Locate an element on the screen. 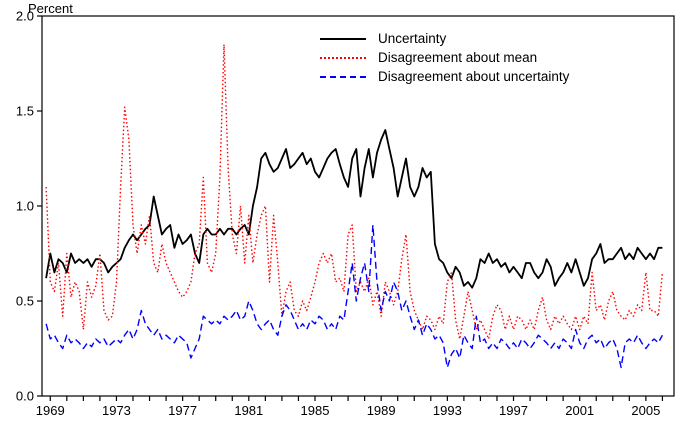 Image resolution: width=682 pixels, height=428 pixels. legend-line-disagreement-uncertainty is located at coordinates (343, 76).